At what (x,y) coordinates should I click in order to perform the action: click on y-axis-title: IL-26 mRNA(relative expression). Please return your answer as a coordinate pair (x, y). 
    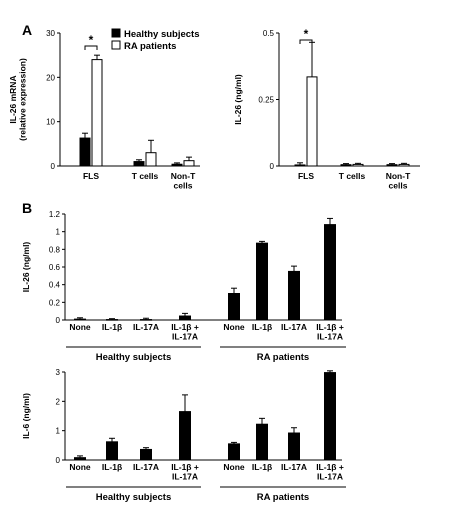
    Looking at the image, I should click on (17, 99).